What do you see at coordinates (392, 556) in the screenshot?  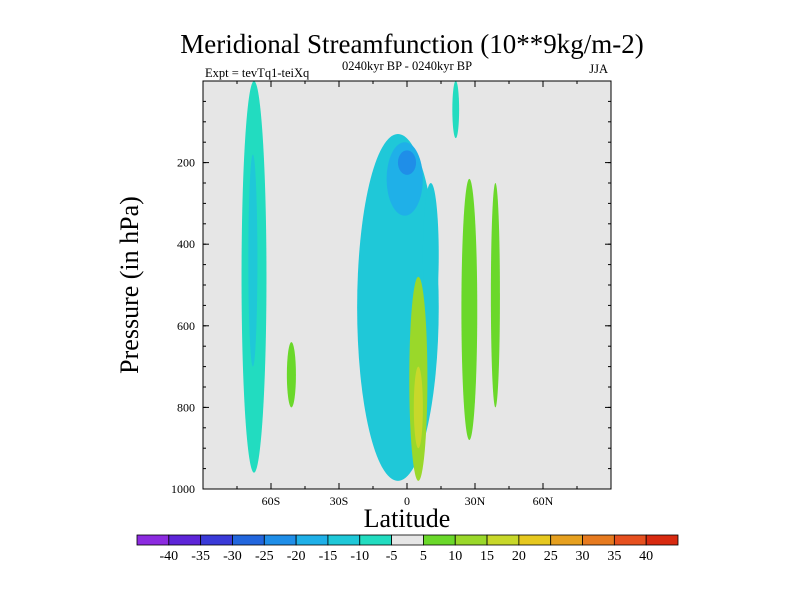 I see `colorbar-label: -5` at bounding box center [392, 556].